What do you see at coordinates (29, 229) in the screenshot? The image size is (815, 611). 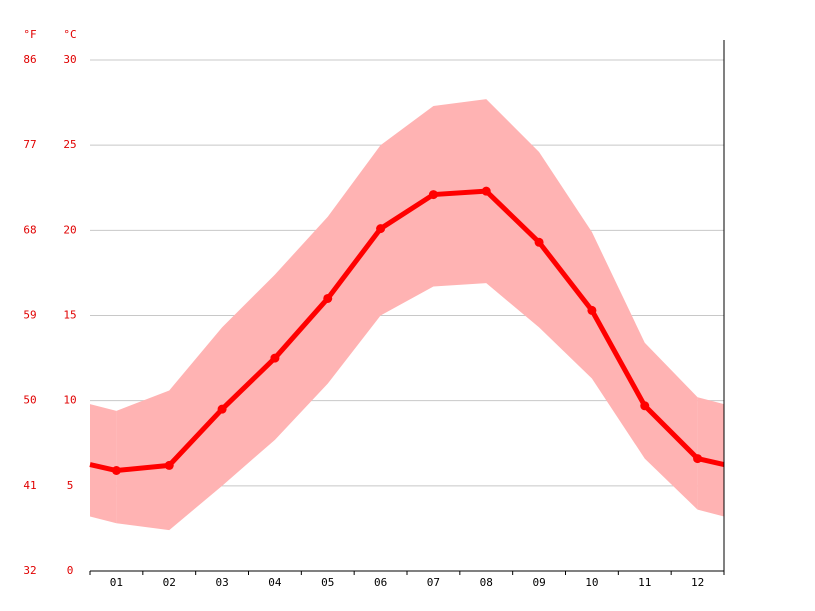 I see `y2-tick-label: 68` at bounding box center [29, 229].